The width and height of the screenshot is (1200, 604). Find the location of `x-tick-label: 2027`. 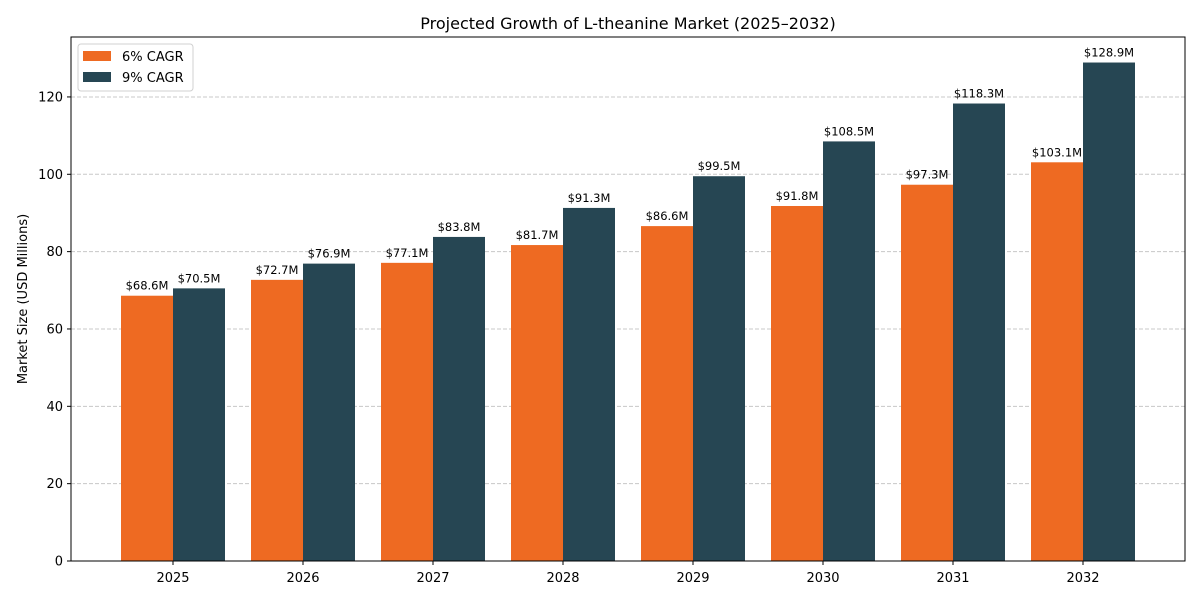

x-tick-label: 2027 is located at coordinates (432, 578).